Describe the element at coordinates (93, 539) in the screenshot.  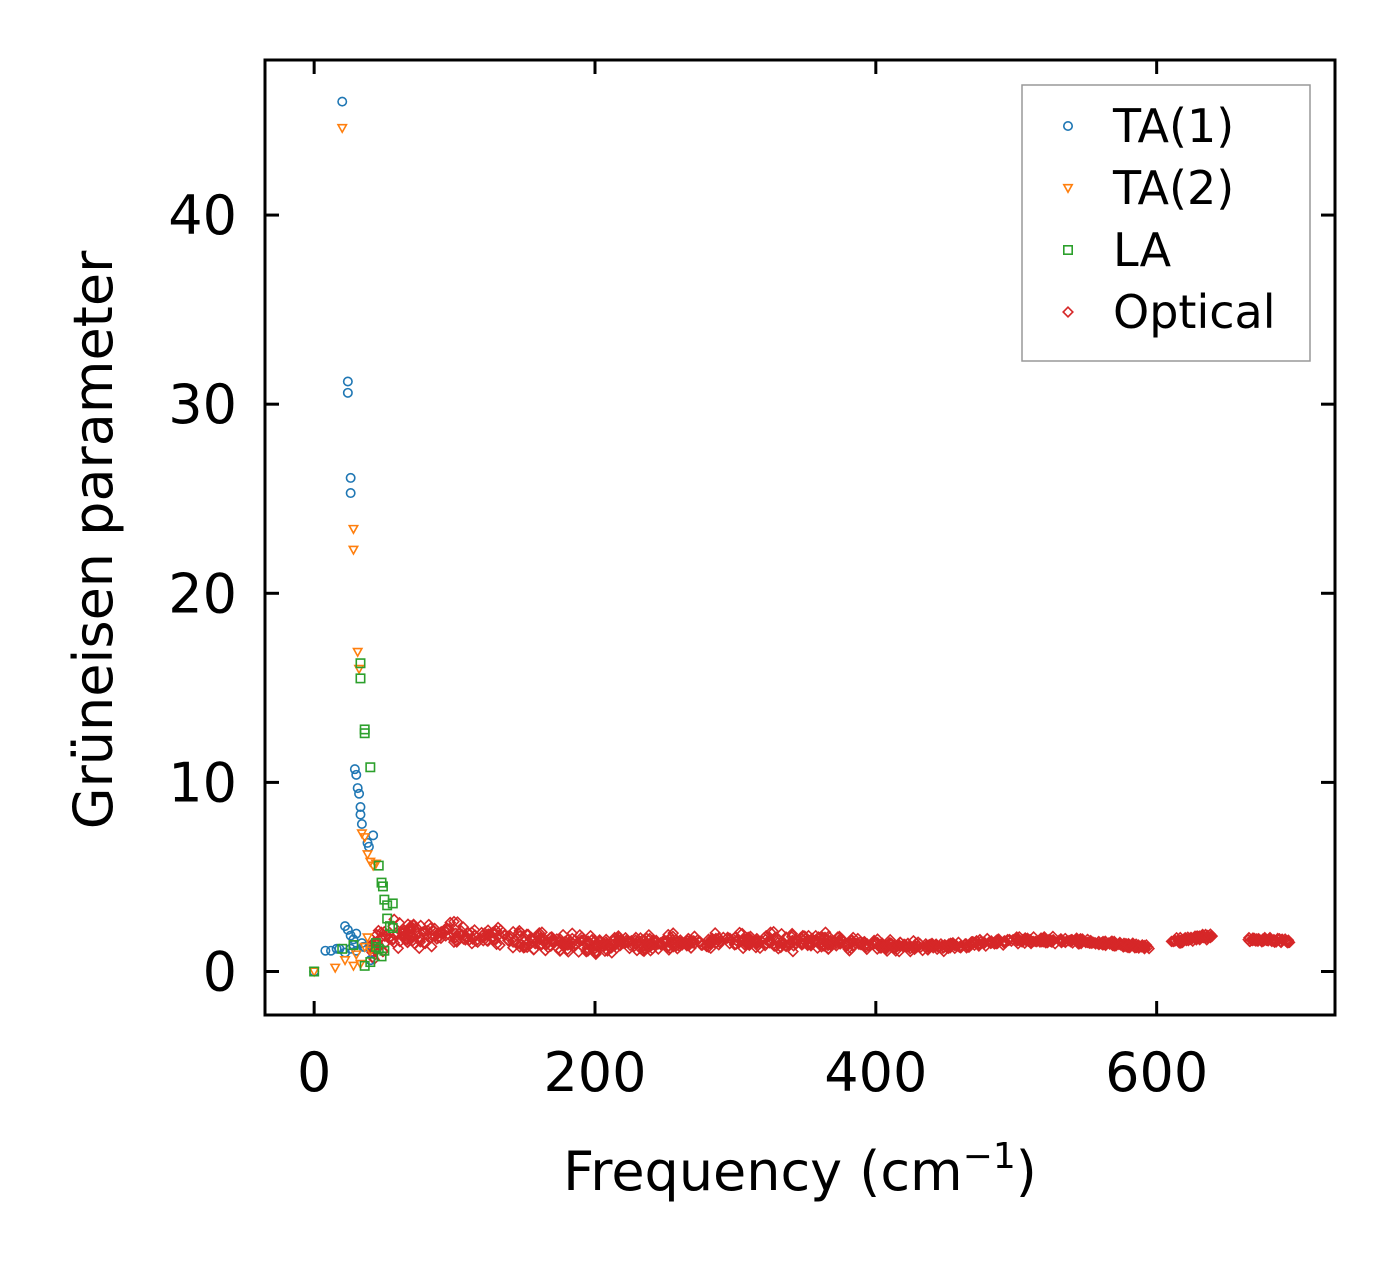
I see `y-axis-label: Grüneisen parameter` at that location.